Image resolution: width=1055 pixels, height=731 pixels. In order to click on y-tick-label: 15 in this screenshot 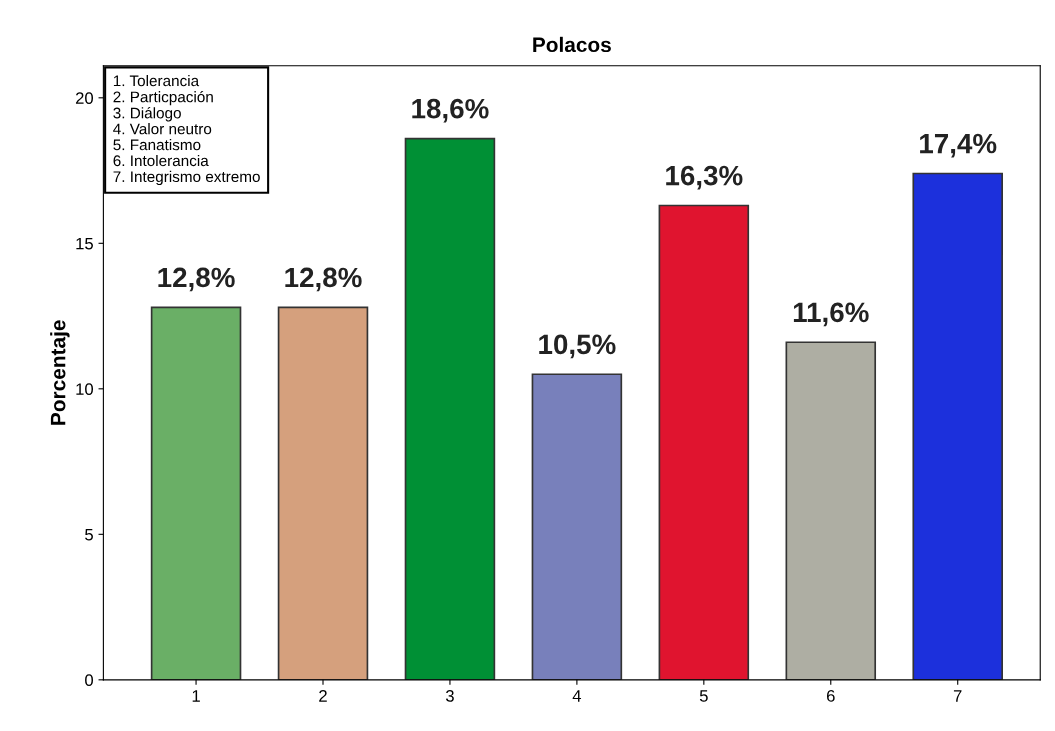, I will do `click(84, 243)`.